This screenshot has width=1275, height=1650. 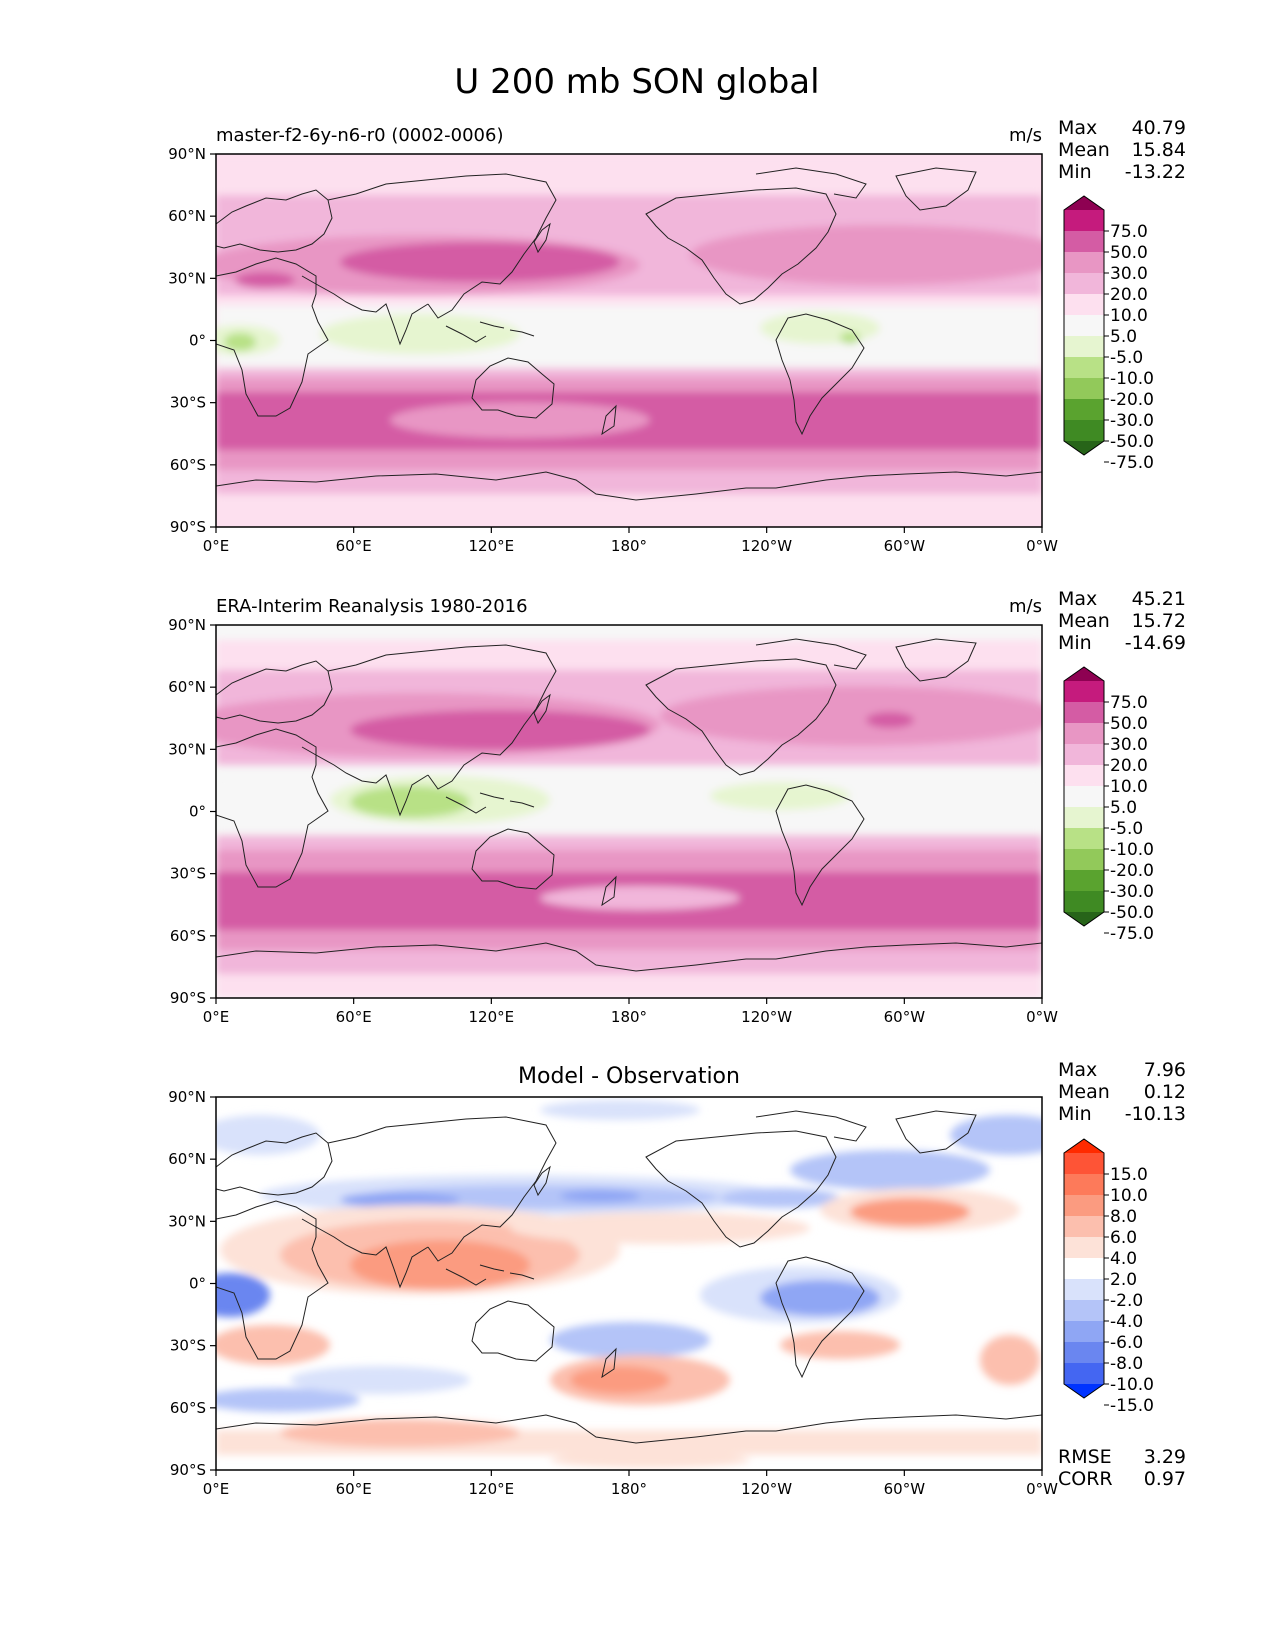 What do you see at coordinates (1132, 913) in the screenshot?
I see `colorbar-tick-label: -50.0` at bounding box center [1132, 913].